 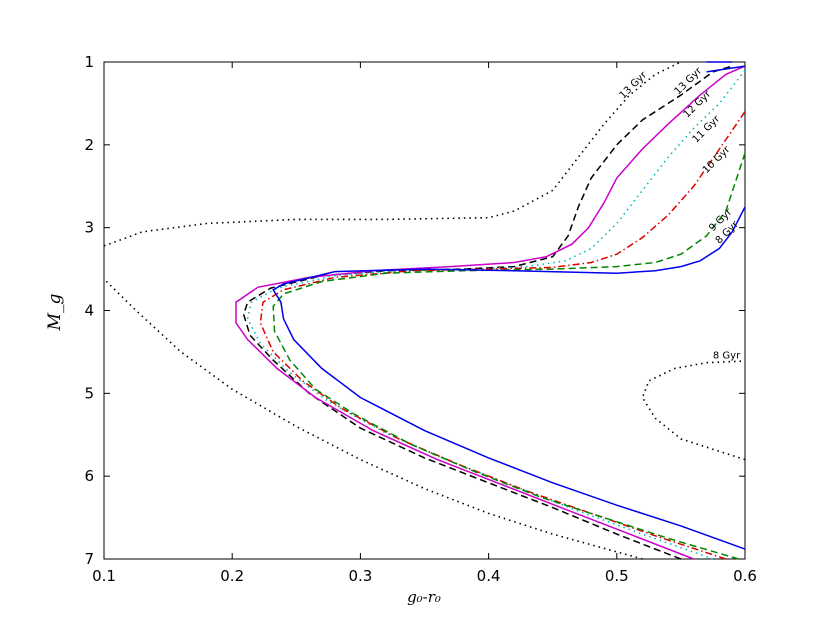 I want to click on x-tick-label-4: 0.5, so click(x=617, y=576).